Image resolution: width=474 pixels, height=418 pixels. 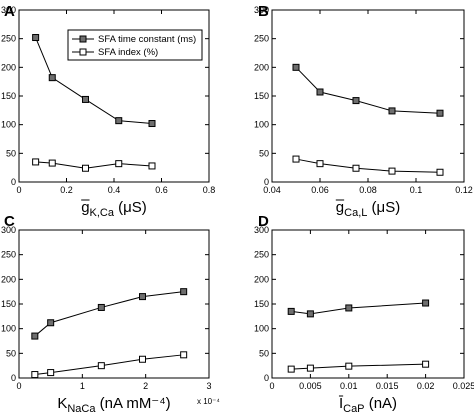 What do you see at coordinates (426, 386) in the screenshot?
I see `x-tick-label: 0.02` at bounding box center [426, 386].